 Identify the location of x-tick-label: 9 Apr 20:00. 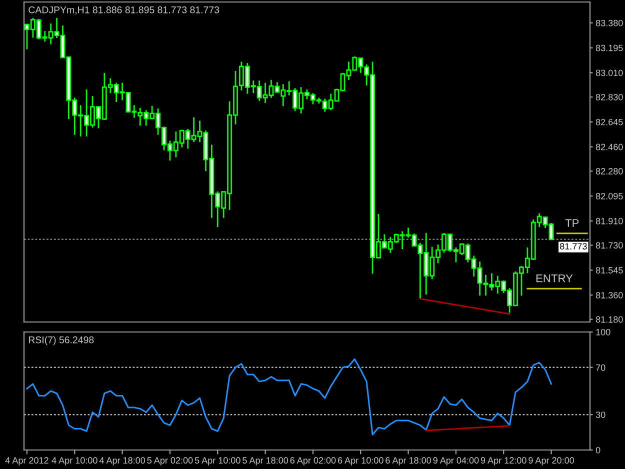
(551, 461).